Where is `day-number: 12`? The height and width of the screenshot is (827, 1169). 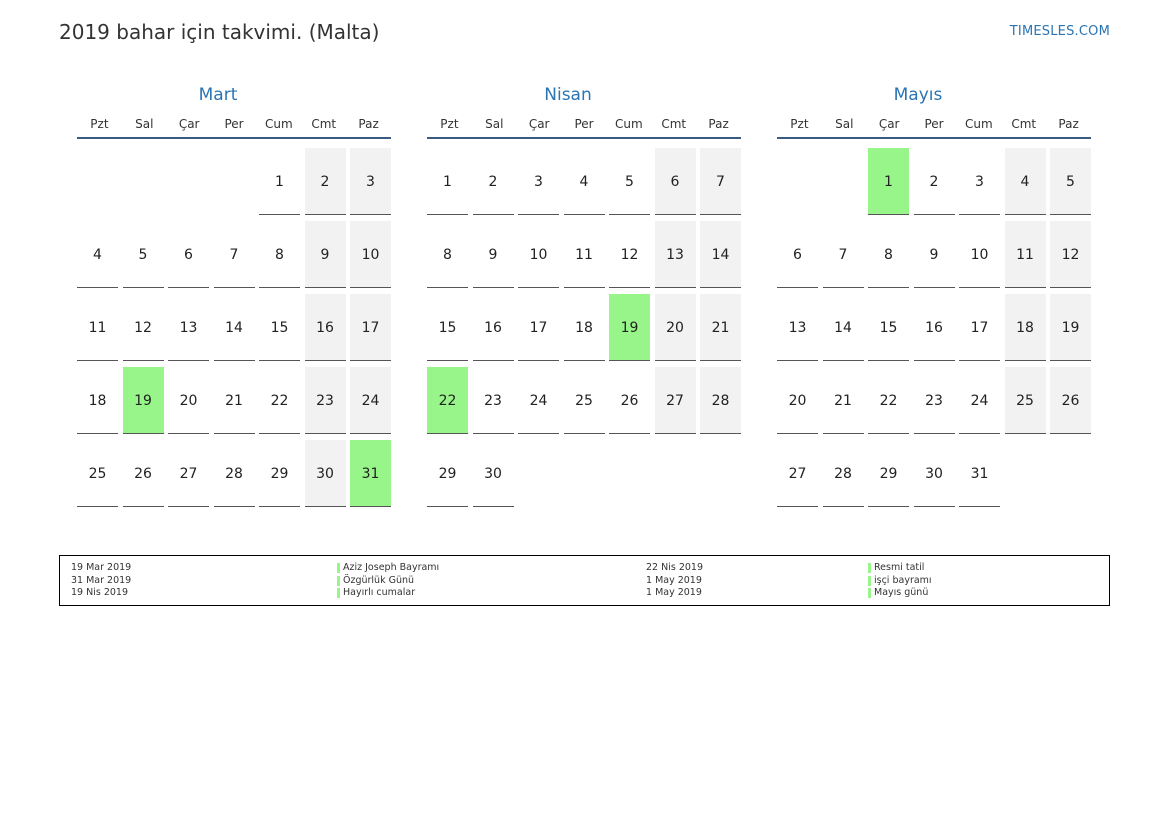 day-number: 12 is located at coordinates (629, 254).